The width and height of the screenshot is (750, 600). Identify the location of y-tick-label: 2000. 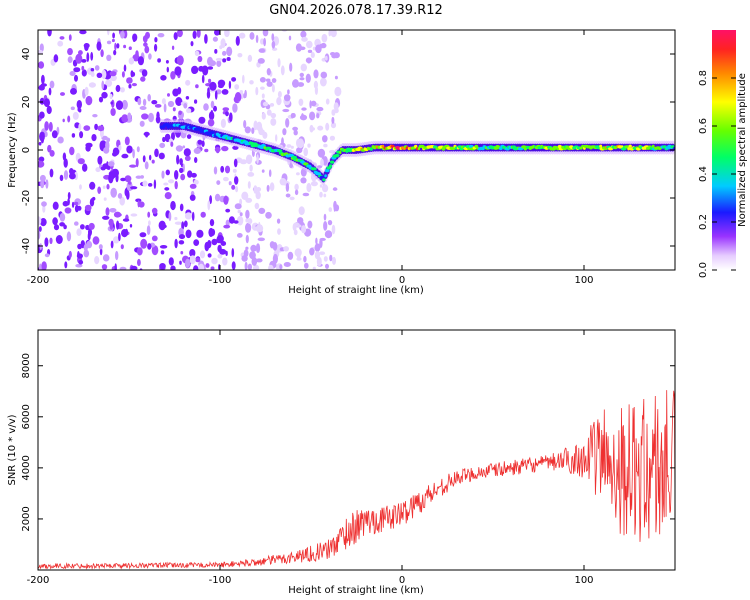
(26, 518).